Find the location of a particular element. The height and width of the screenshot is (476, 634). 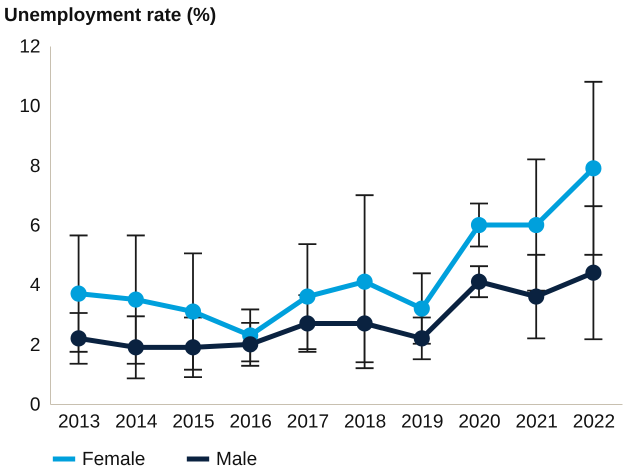

x-tick-label: 2015 is located at coordinates (193, 422).